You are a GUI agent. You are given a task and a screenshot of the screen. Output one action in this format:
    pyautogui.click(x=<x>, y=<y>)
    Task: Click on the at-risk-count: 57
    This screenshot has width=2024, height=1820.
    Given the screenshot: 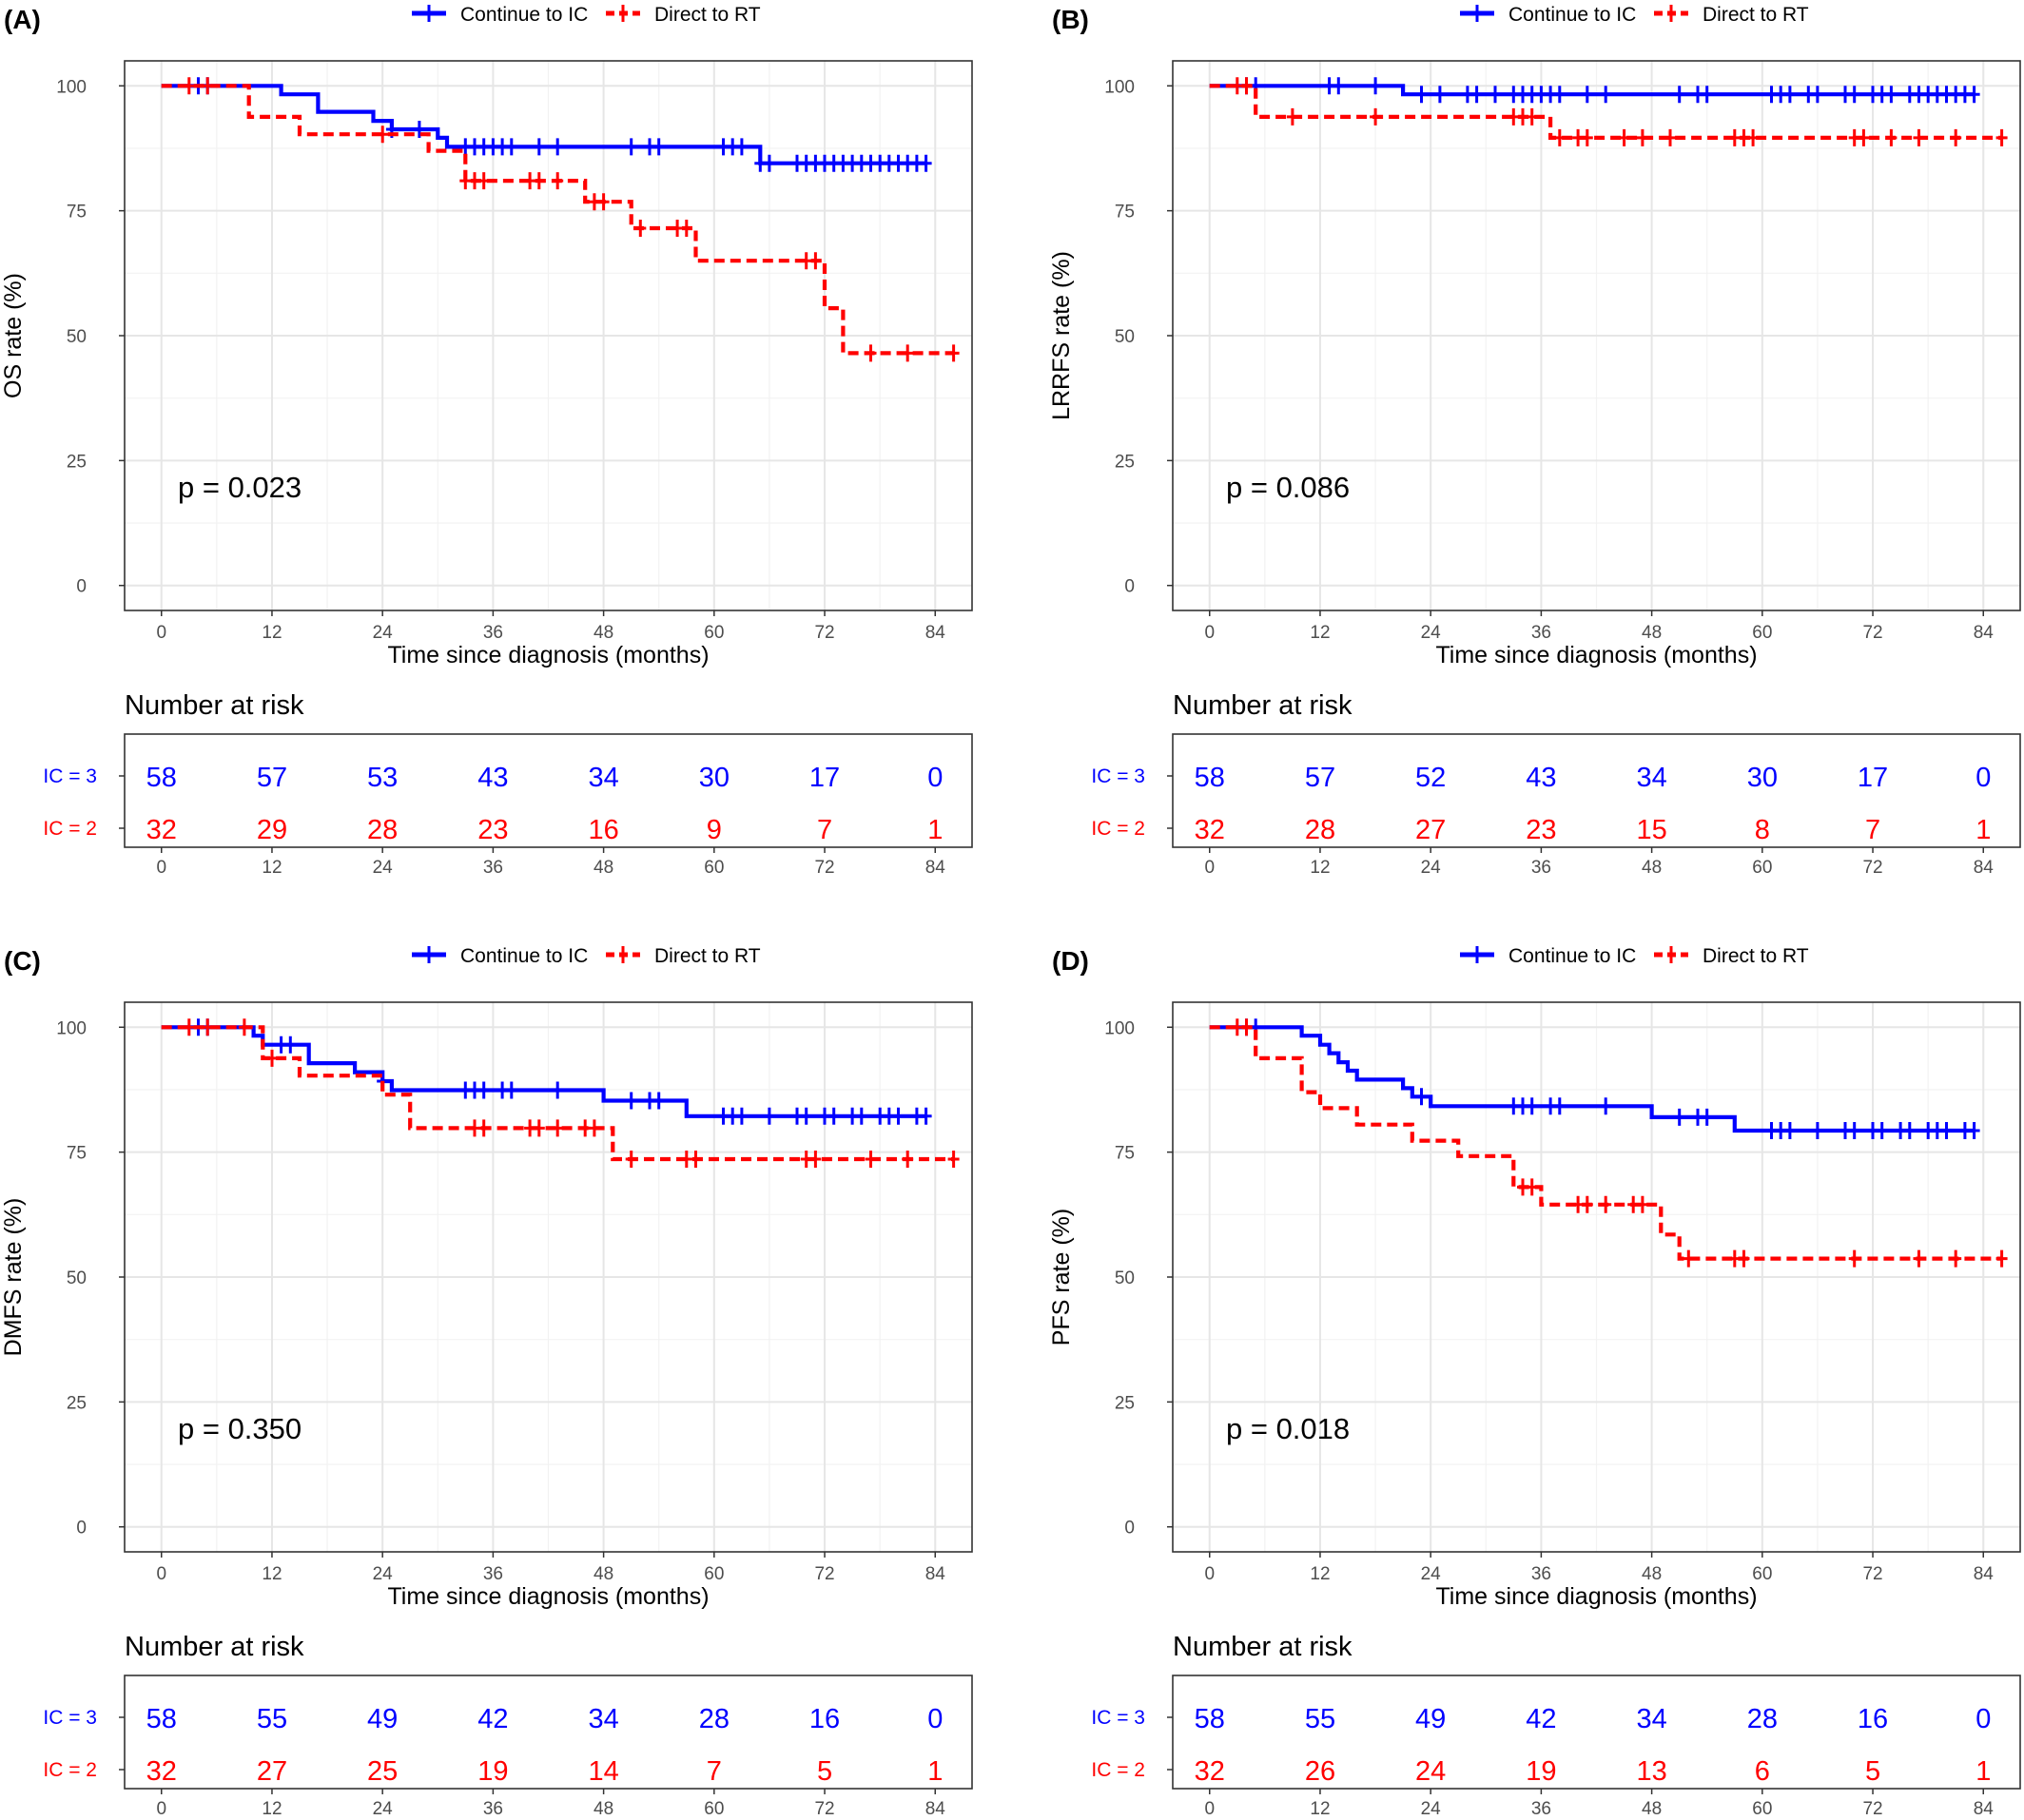 What is the action you would take?
    pyautogui.click(x=272, y=778)
    